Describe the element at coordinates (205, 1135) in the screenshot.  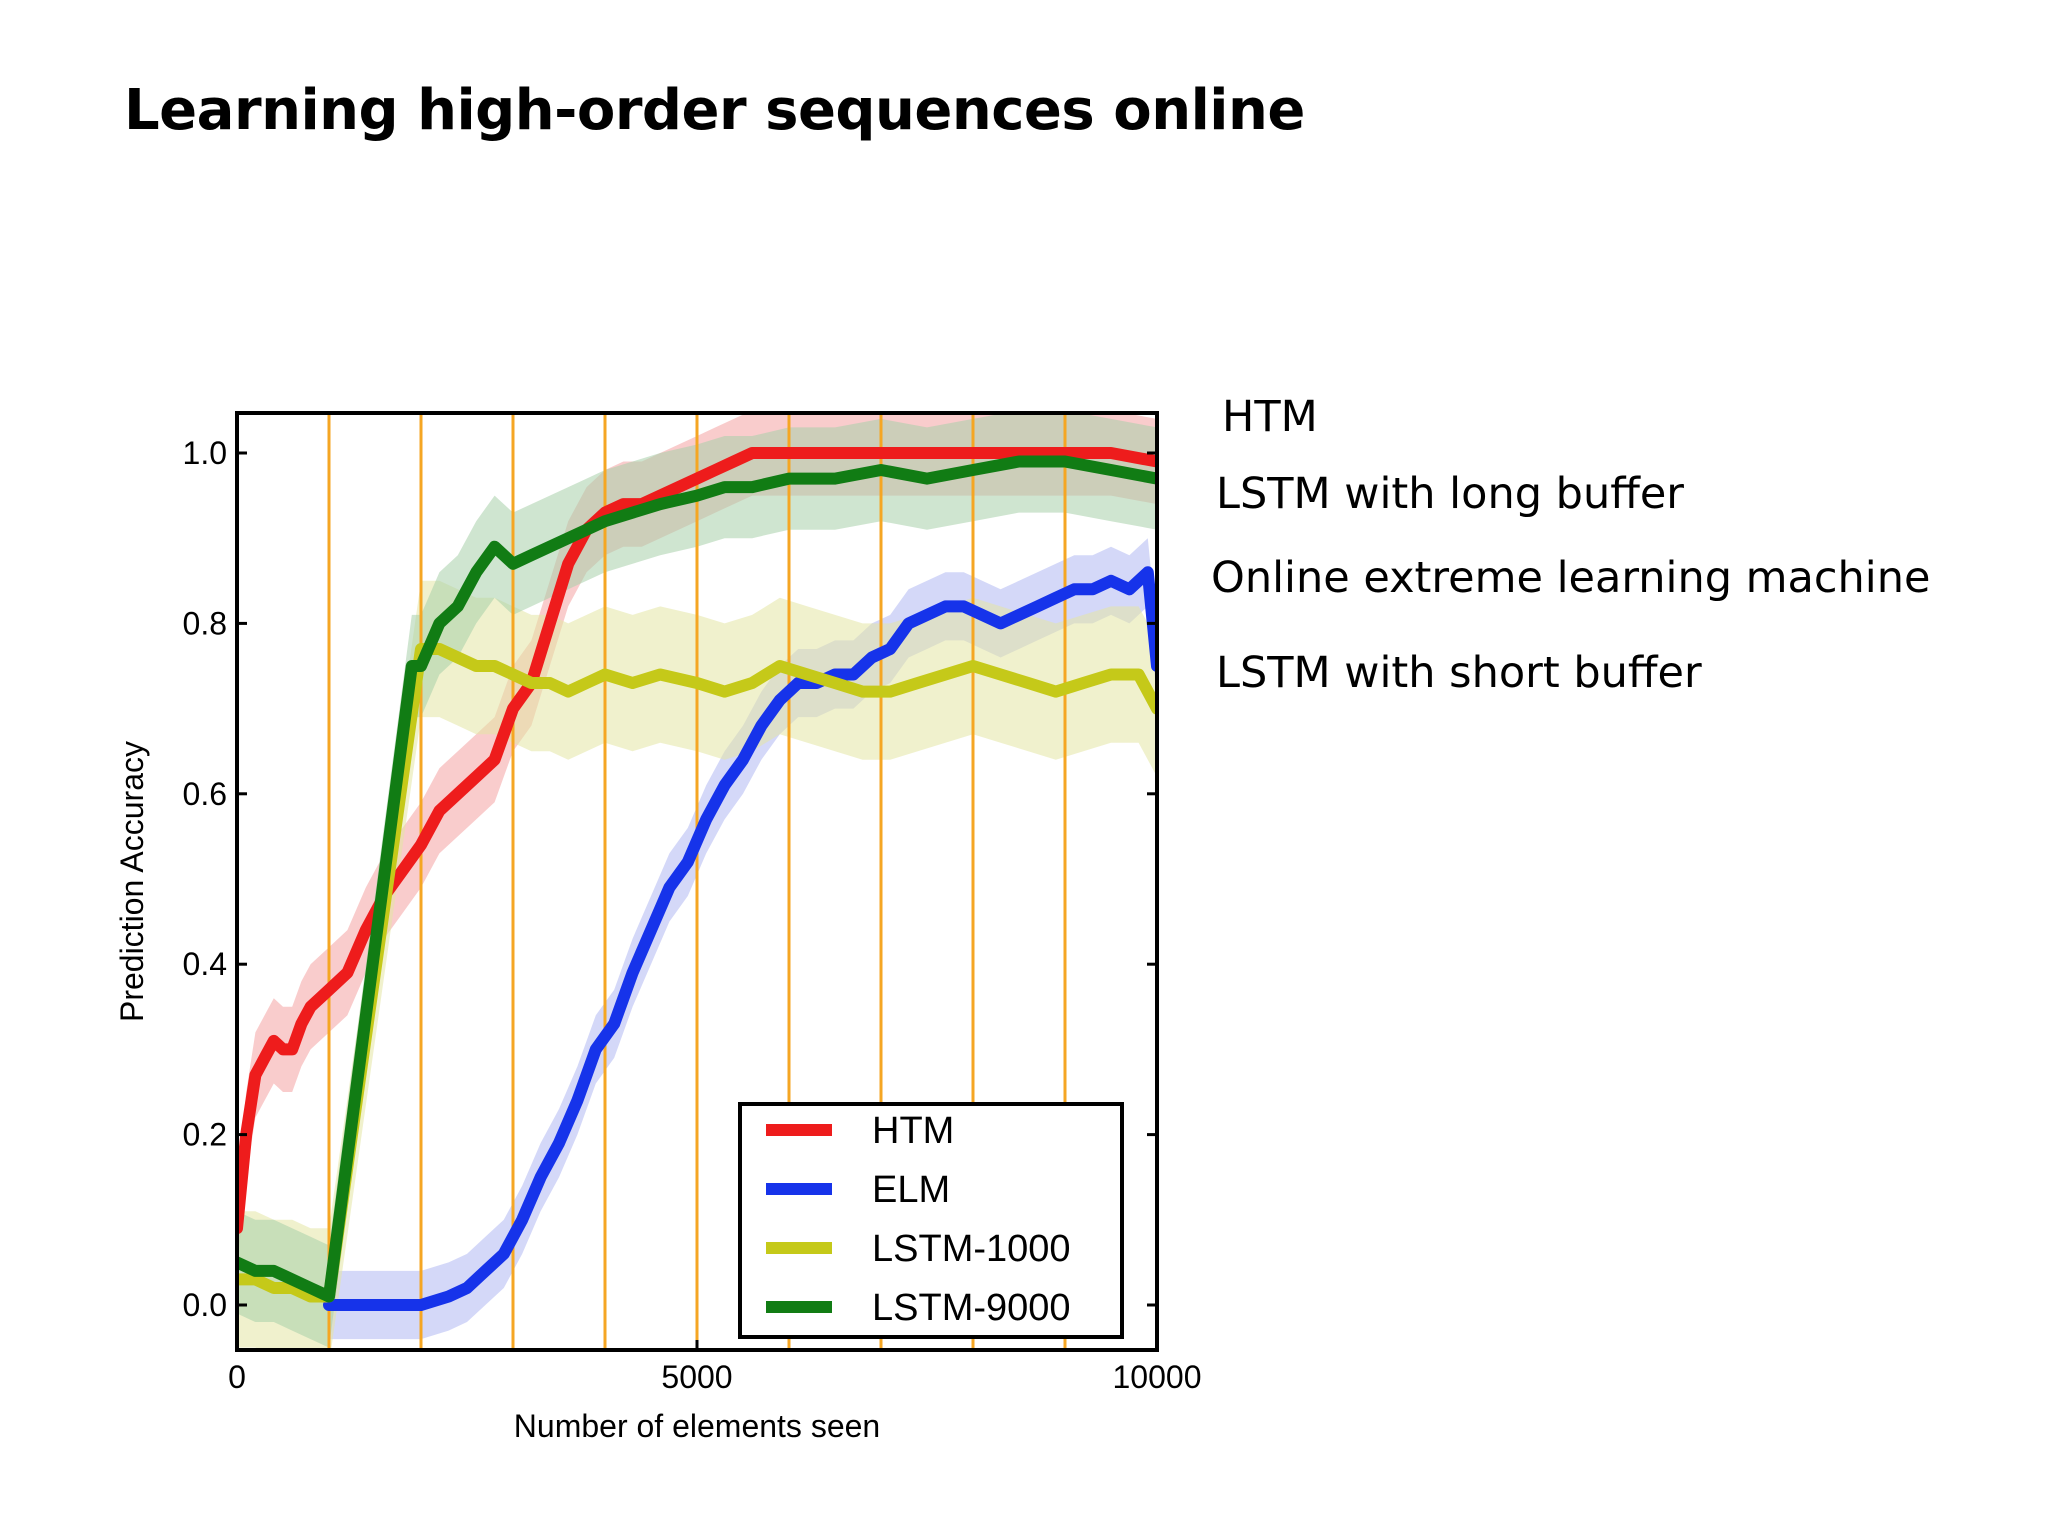
I see `y-tick-label: 0.2` at that location.